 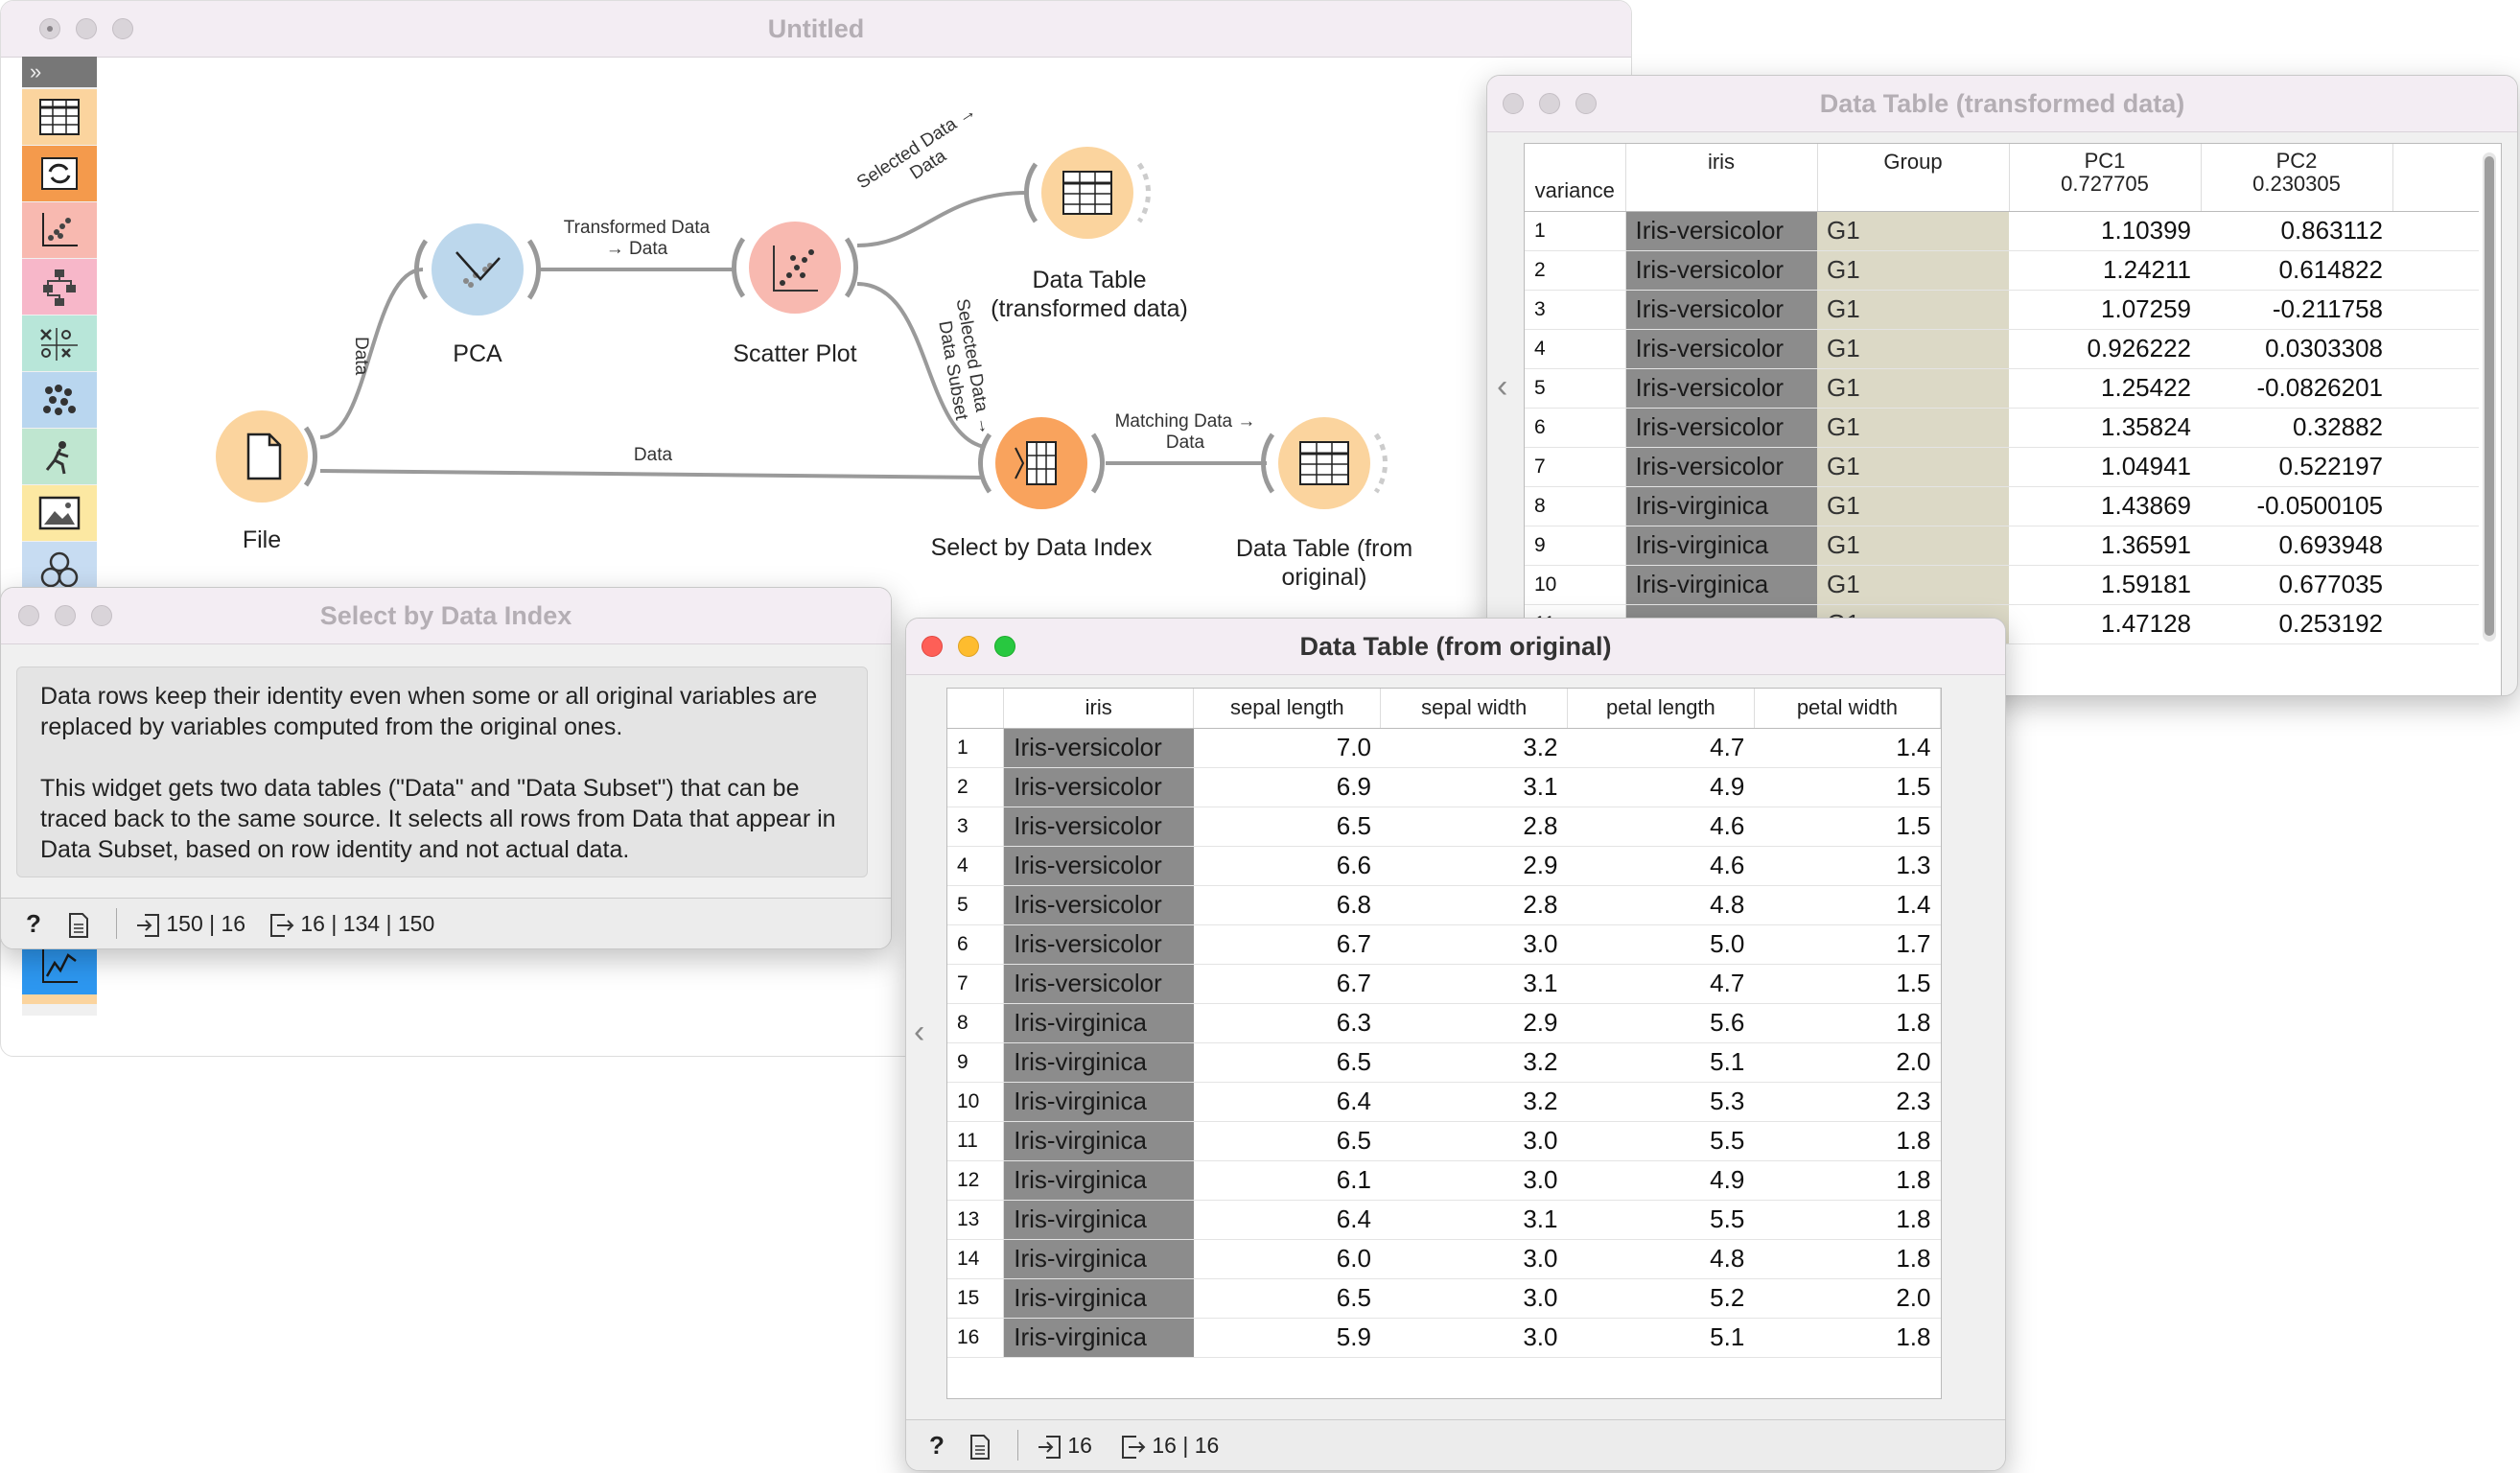 I want to click on row-number: 1, so click(x=1575, y=231).